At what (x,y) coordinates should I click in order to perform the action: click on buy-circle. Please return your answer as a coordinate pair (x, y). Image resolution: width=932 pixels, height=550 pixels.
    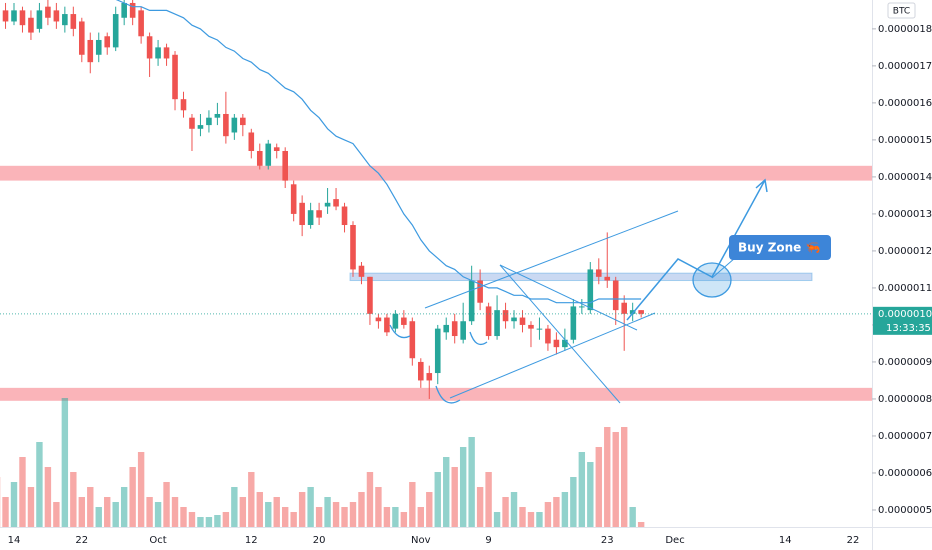
    Looking at the image, I should click on (712, 280).